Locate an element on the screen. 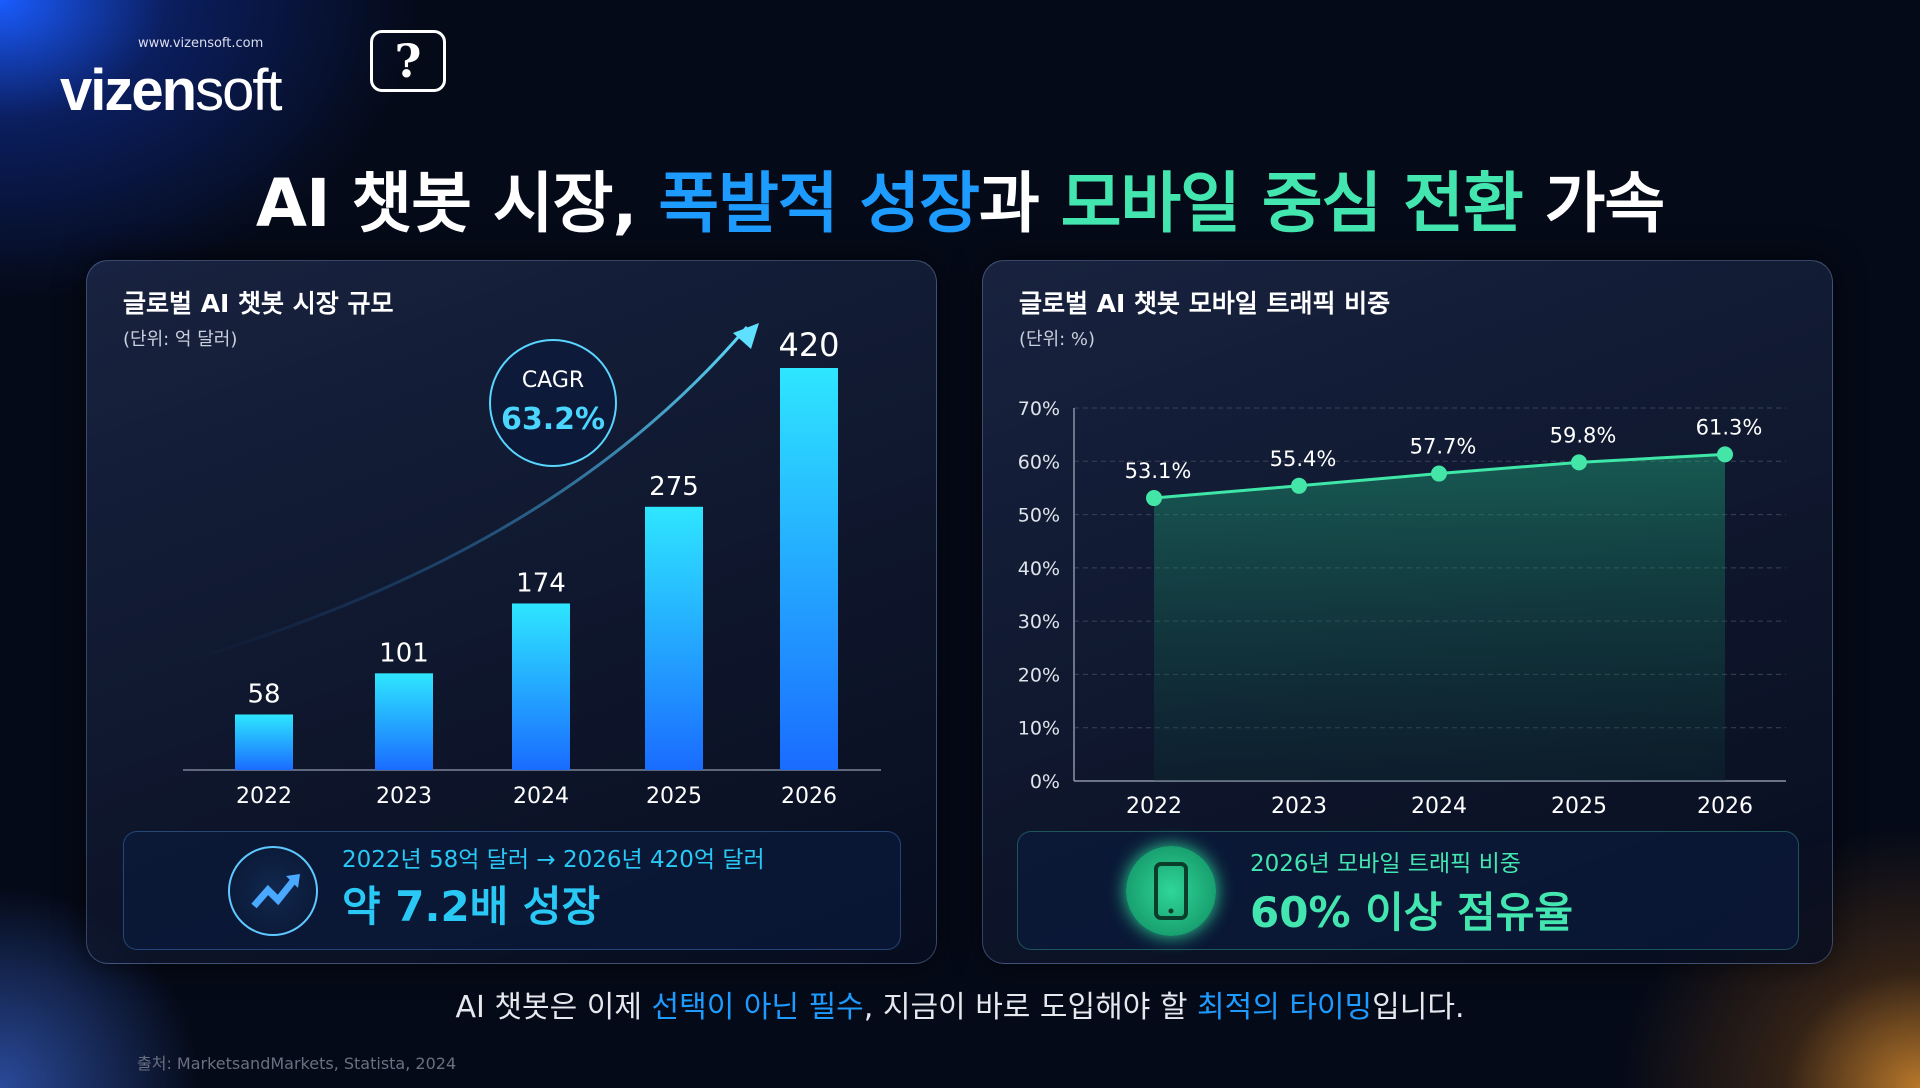  bar-2024 is located at coordinates (541, 686).